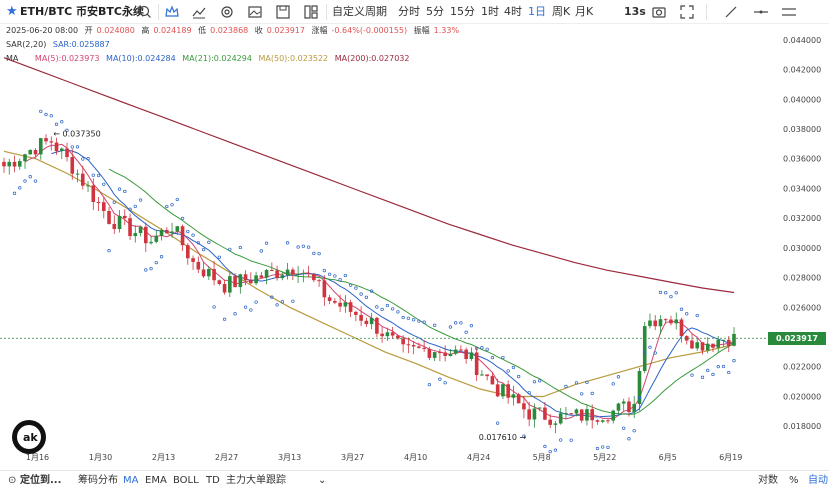 This screenshot has width=829, height=490. I want to click on bottom-item-chip-dist: 筹码分布, so click(98, 480).